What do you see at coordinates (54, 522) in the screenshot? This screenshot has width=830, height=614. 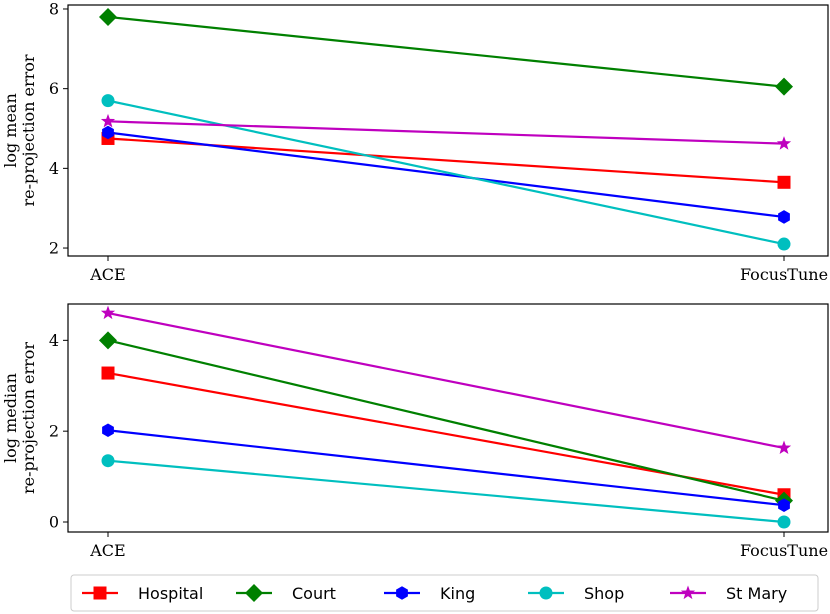 I see `y-tick-label: 0` at bounding box center [54, 522].